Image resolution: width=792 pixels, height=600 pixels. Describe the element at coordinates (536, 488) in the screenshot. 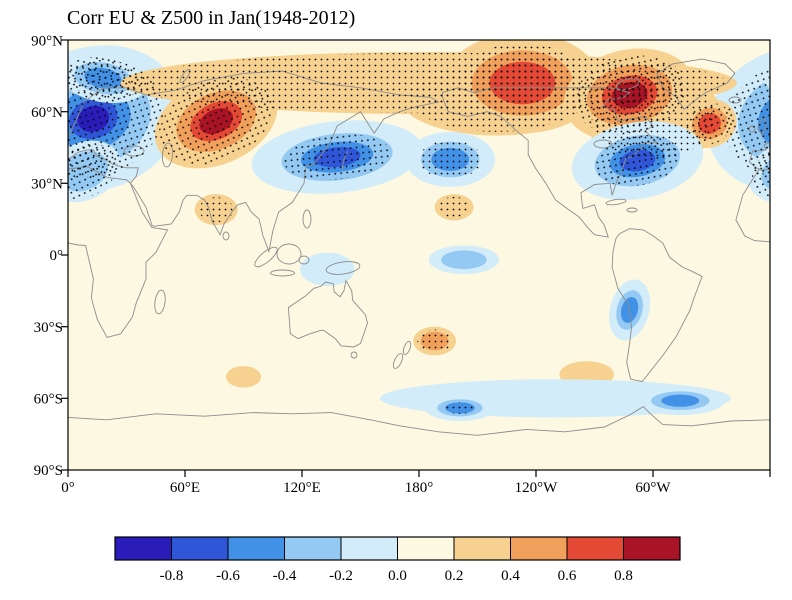

I see `x-tick-label: 120°W` at that location.